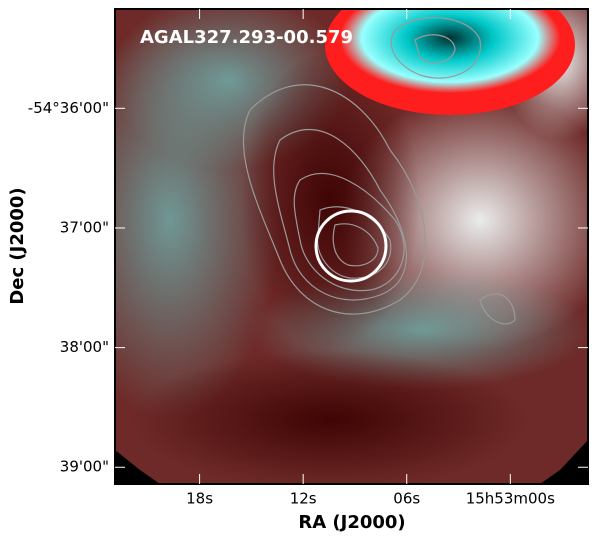 Image resolution: width=599 pixels, height=543 pixels. I want to click on beam-circle, so click(351, 246).